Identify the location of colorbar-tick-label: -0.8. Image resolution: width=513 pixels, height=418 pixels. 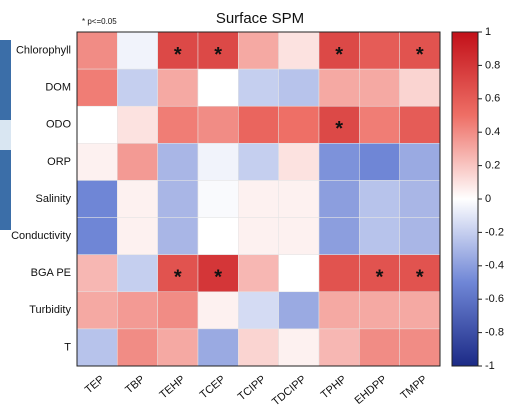
(494, 333).